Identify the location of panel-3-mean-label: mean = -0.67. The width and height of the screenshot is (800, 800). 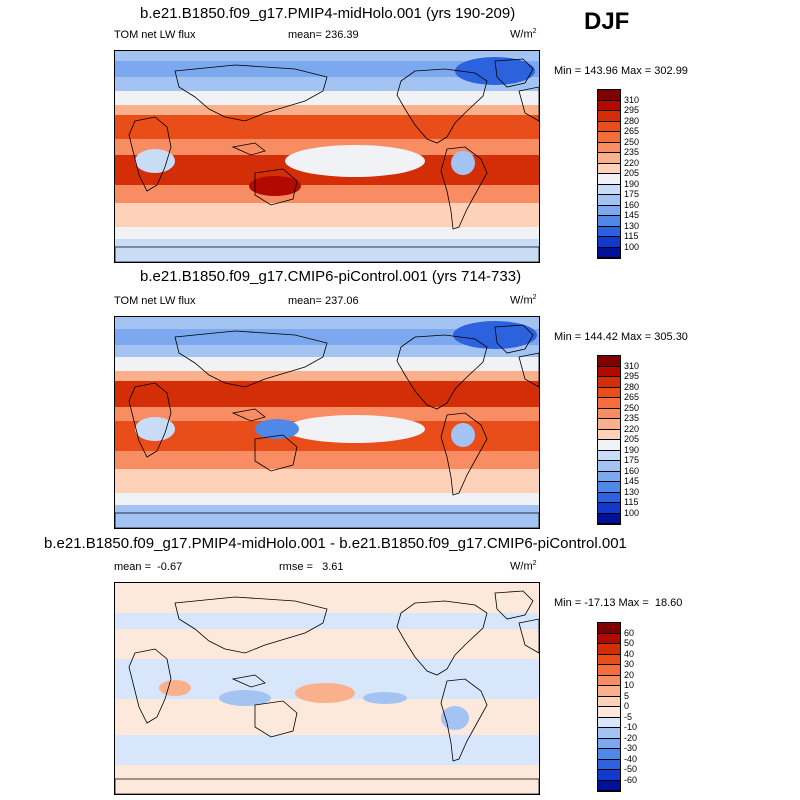
(148, 567).